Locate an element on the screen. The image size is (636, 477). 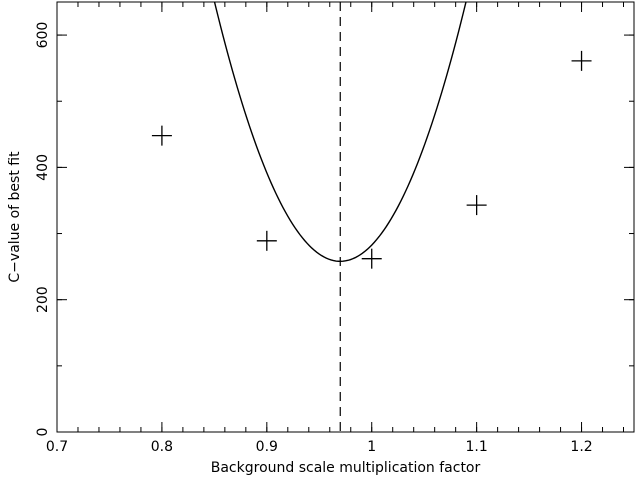
y-tick-label: 400 is located at coordinates (43, 167).